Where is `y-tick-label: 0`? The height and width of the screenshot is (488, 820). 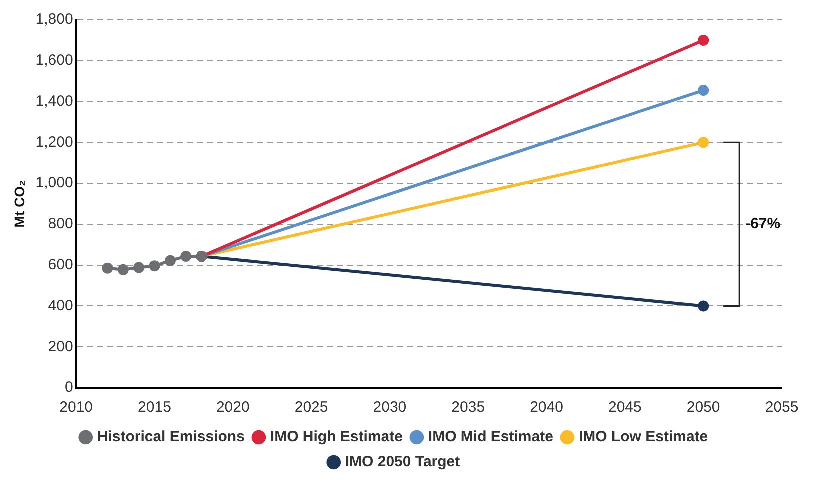
y-tick-label: 0 is located at coordinates (69, 387).